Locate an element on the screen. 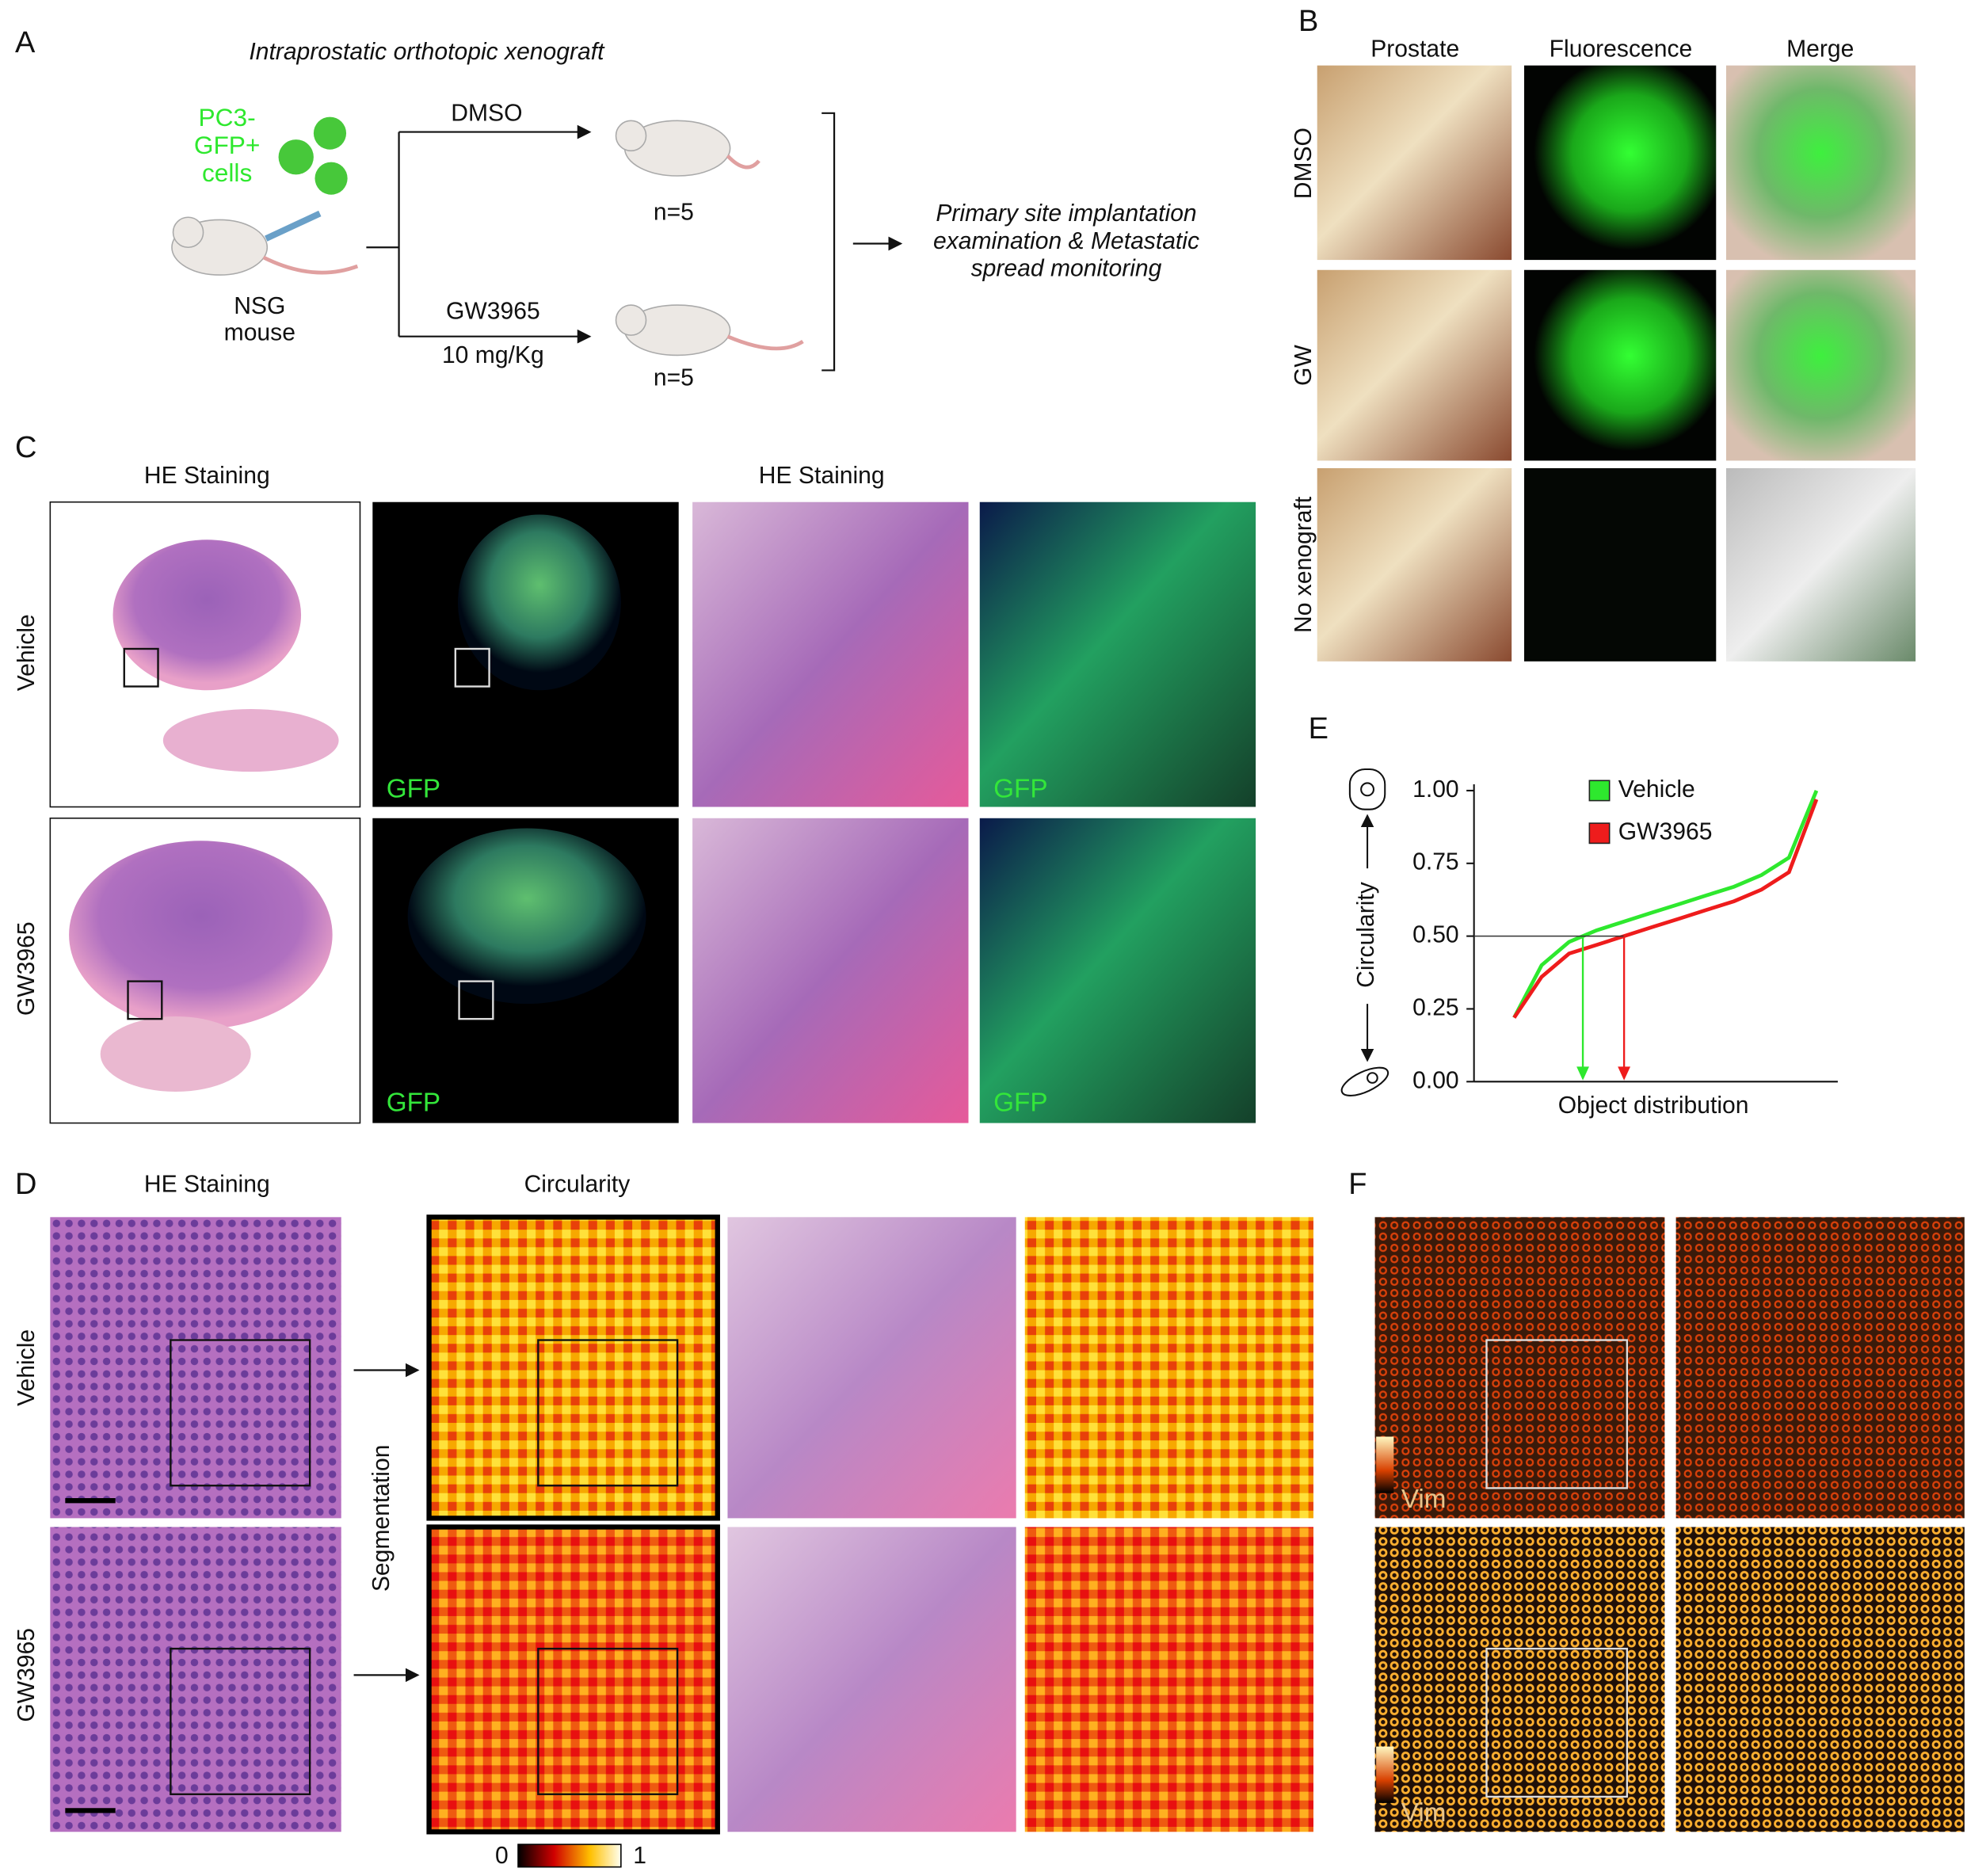 The height and width of the screenshot is (1876, 1967). legend-label: Vehicle is located at coordinates (1656, 789).